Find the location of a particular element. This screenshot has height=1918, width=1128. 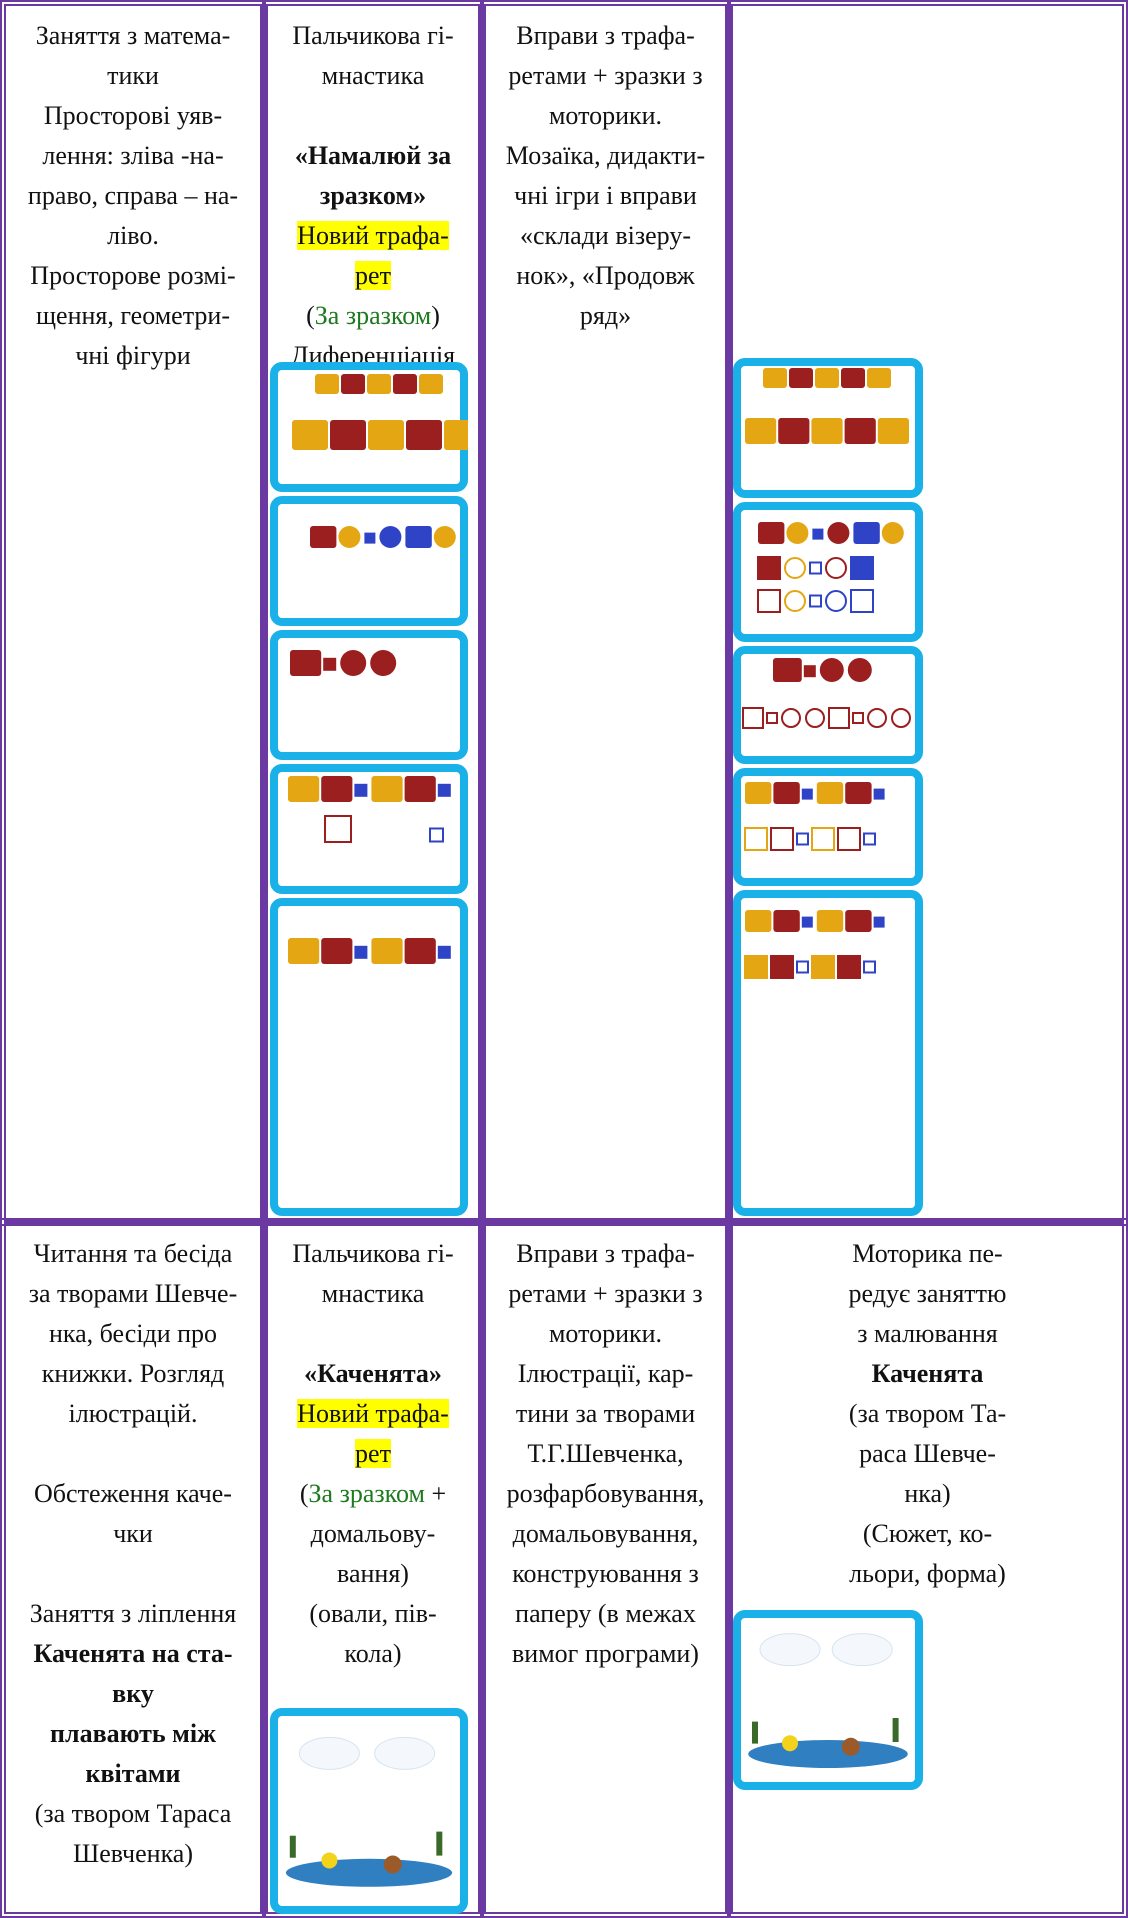

text-line: тини за творами is located at coordinates (605, 1414).